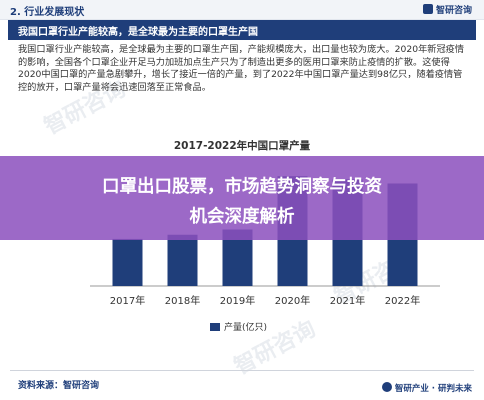 This screenshot has height=400, width=484. I want to click on legend-label: 产量(亿只), so click(246, 328).